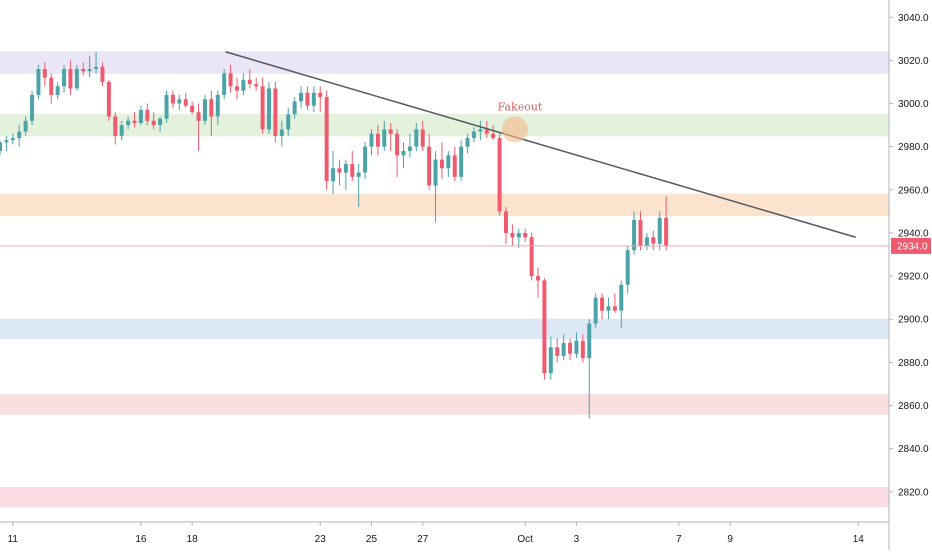 This screenshot has height=555, width=932. What do you see at coordinates (730, 539) in the screenshot?
I see `x-tick-label: 9` at bounding box center [730, 539].